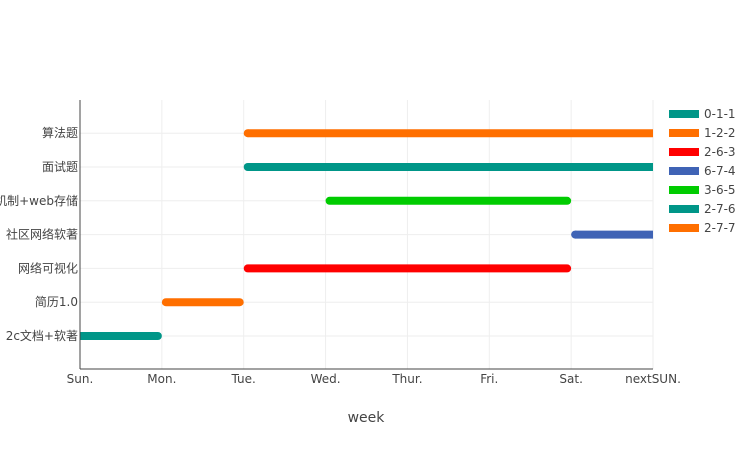  I want to click on x-tick-label: nextSUN., so click(653, 379).